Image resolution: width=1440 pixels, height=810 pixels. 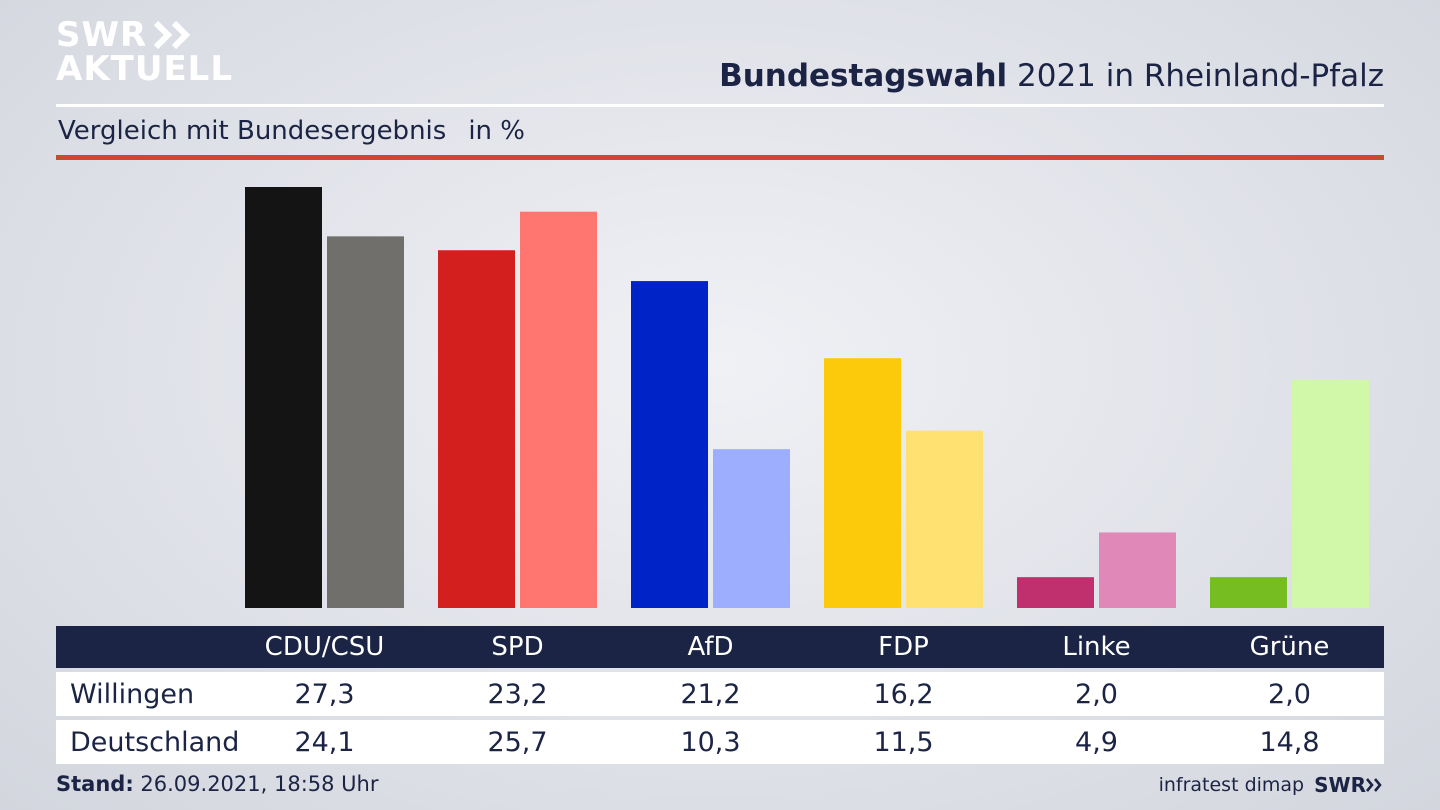 I want to click on title-divider, so click(x=720, y=105).